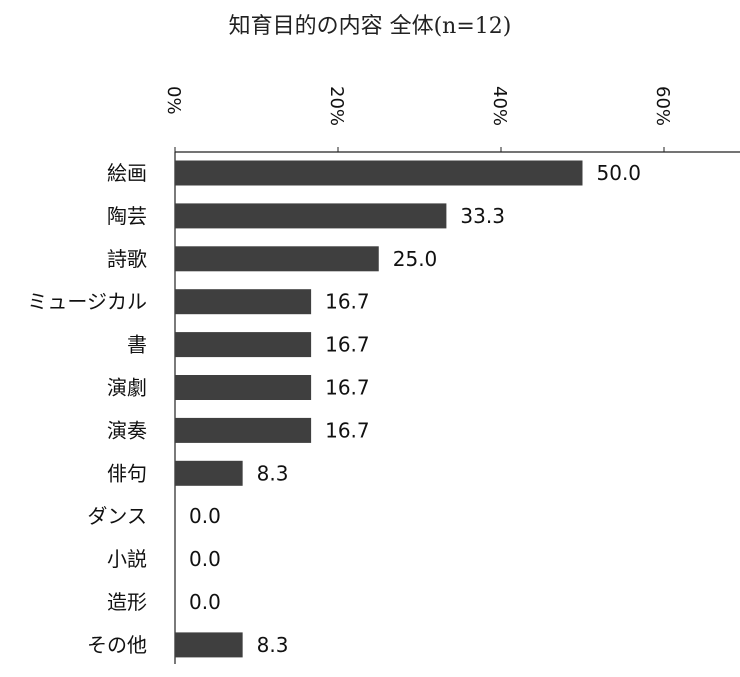 The width and height of the screenshot is (740, 677). What do you see at coordinates (482, 216) in the screenshot?
I see `value-label: 33.3` at bounding box center [482, 216].